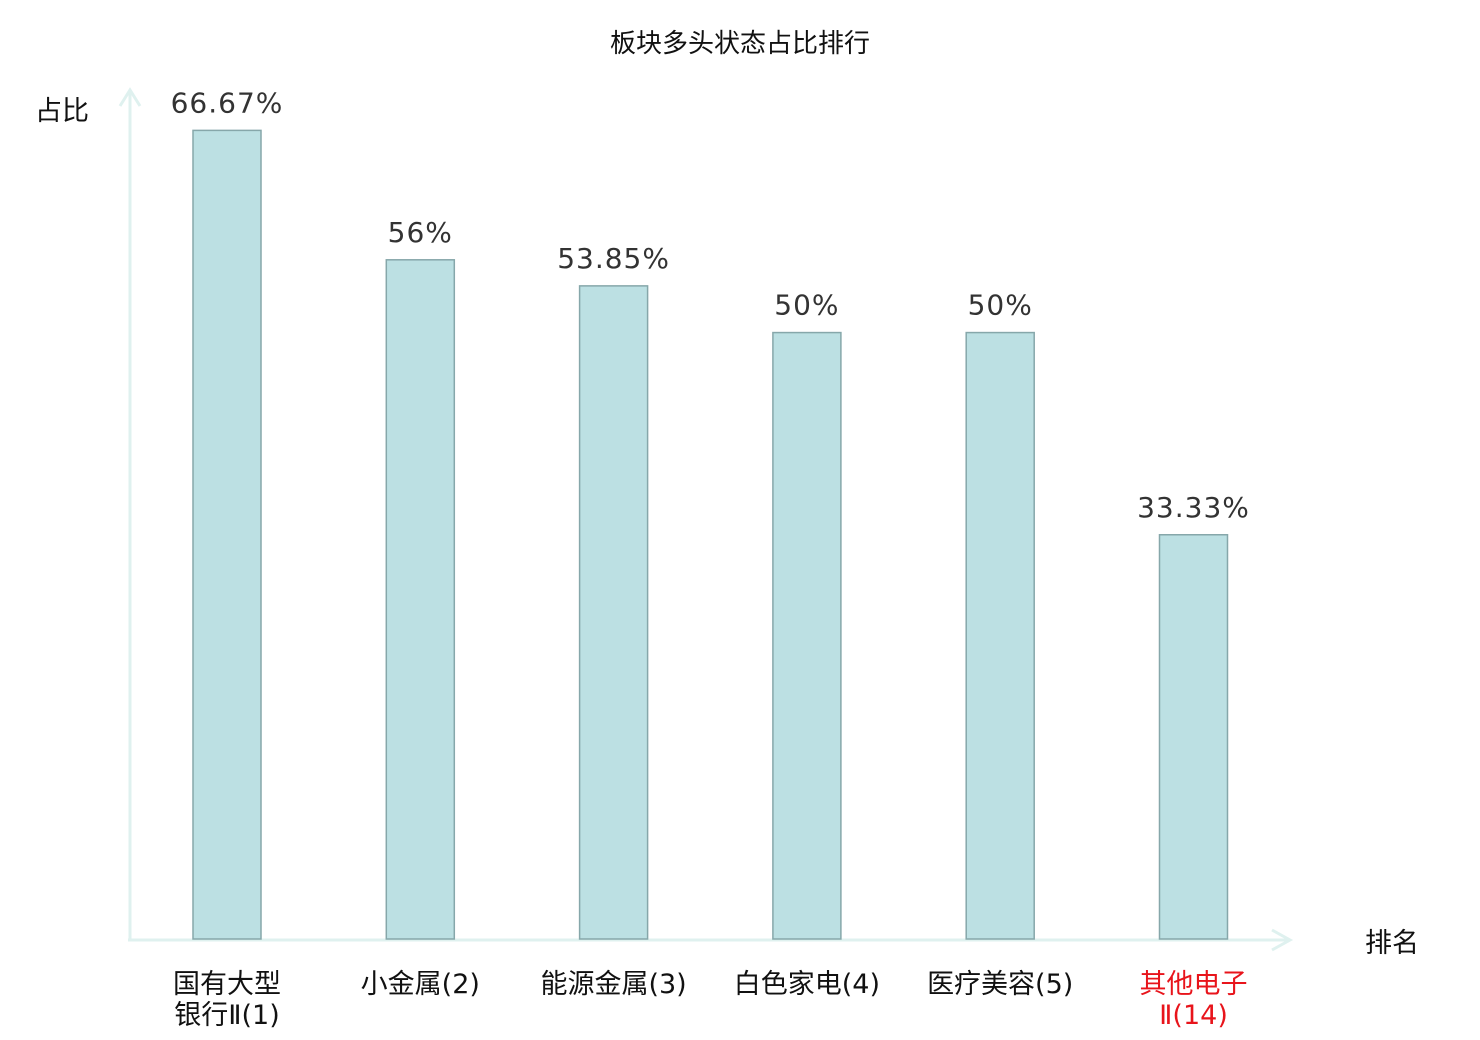 This screenshot has height=1040, width=1480. What do you see at coordinates (420, 984) in the screenshot?
I see `x-tick-label: 小金属(2)` at bounding box center [420, 984].